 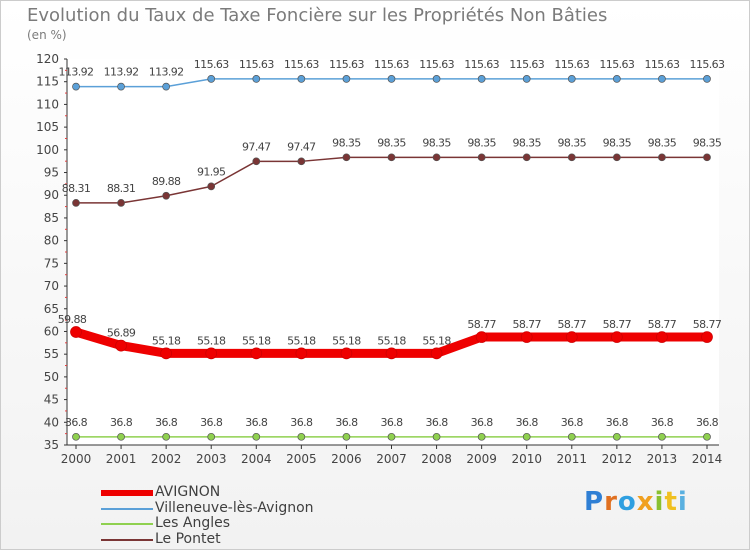 I want to click on x-tick-label: 2004, so click(x=256, y=459).